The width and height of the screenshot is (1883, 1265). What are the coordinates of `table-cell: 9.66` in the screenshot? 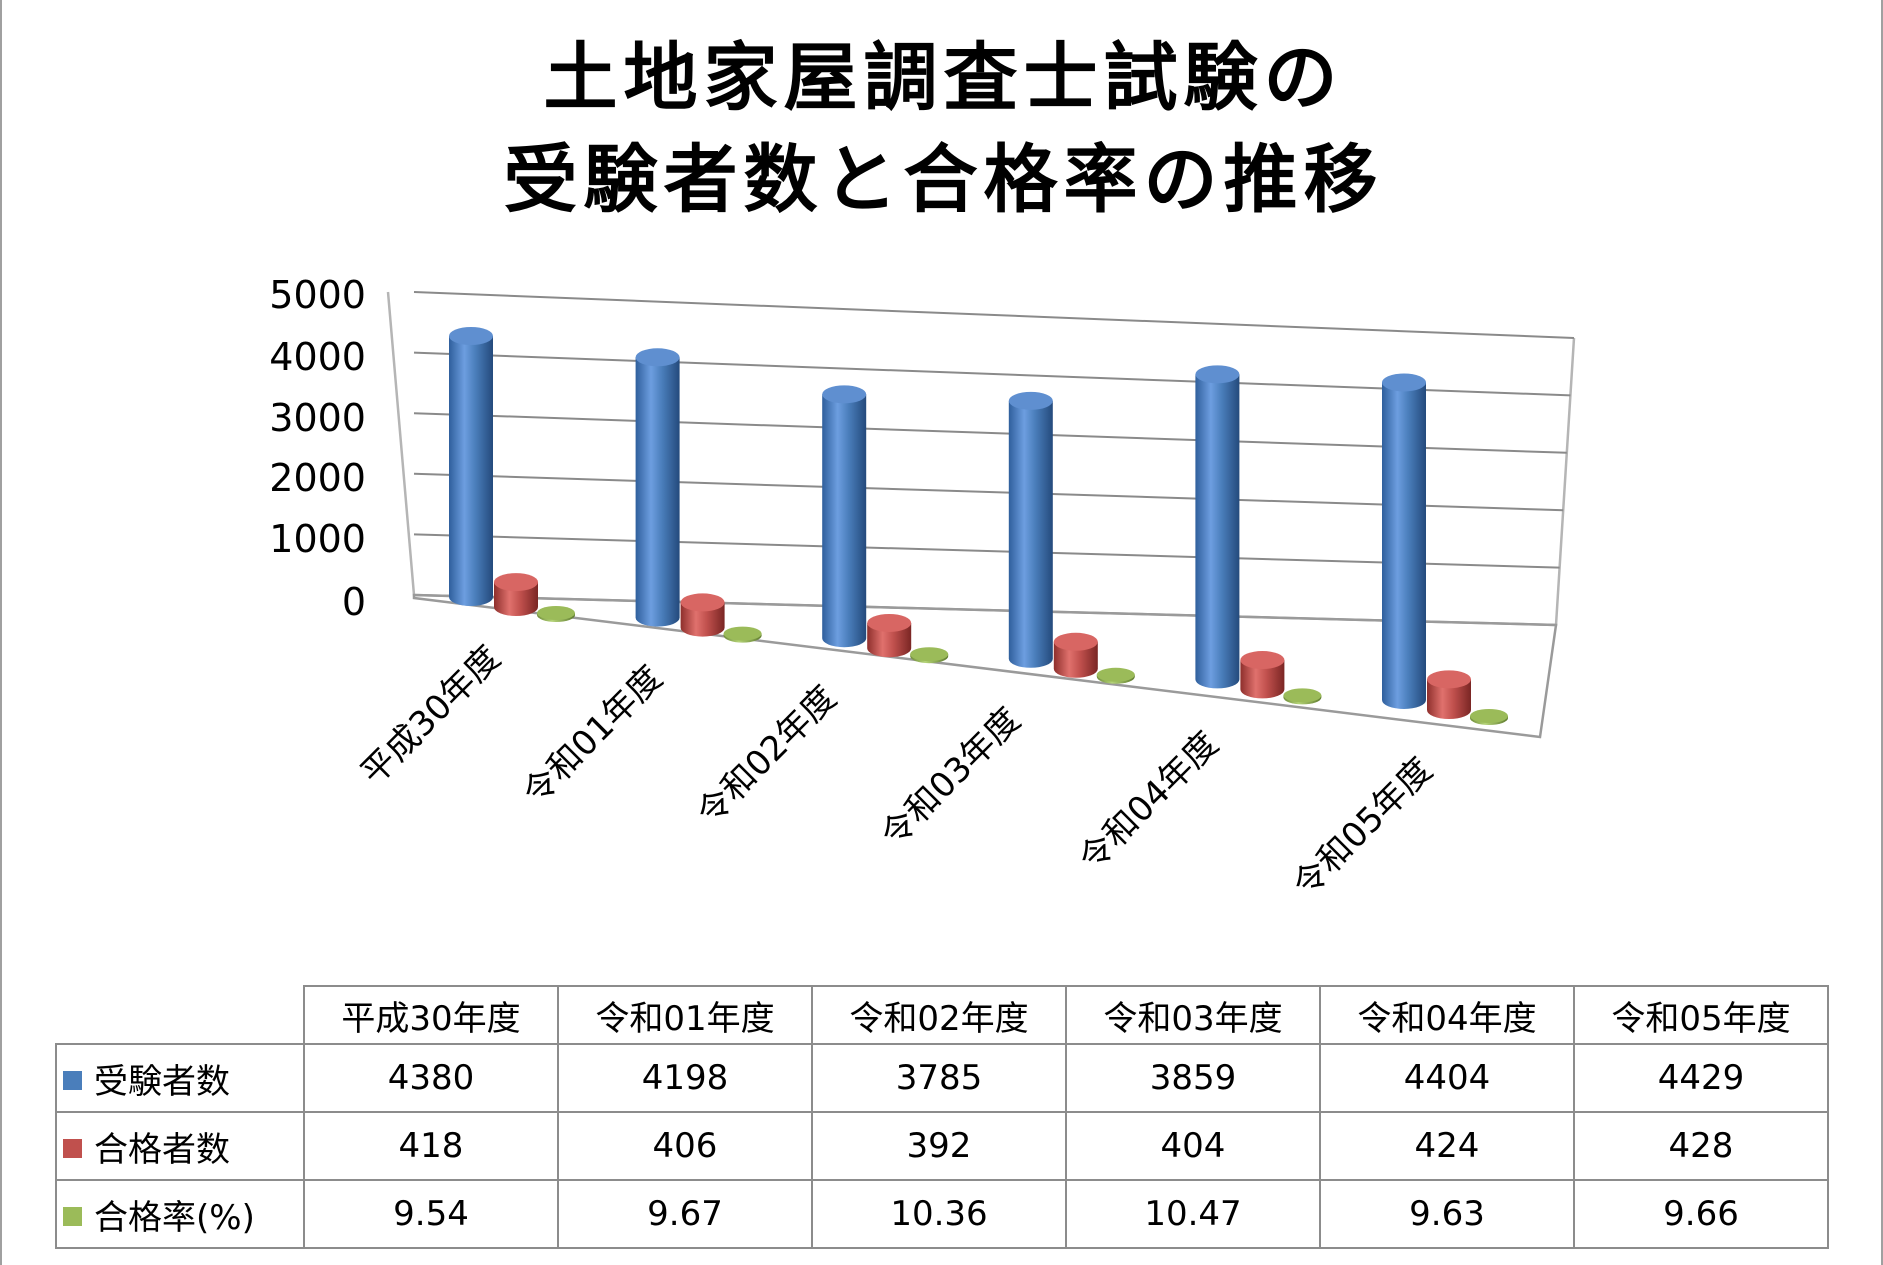 It's located at (1701, 1214).